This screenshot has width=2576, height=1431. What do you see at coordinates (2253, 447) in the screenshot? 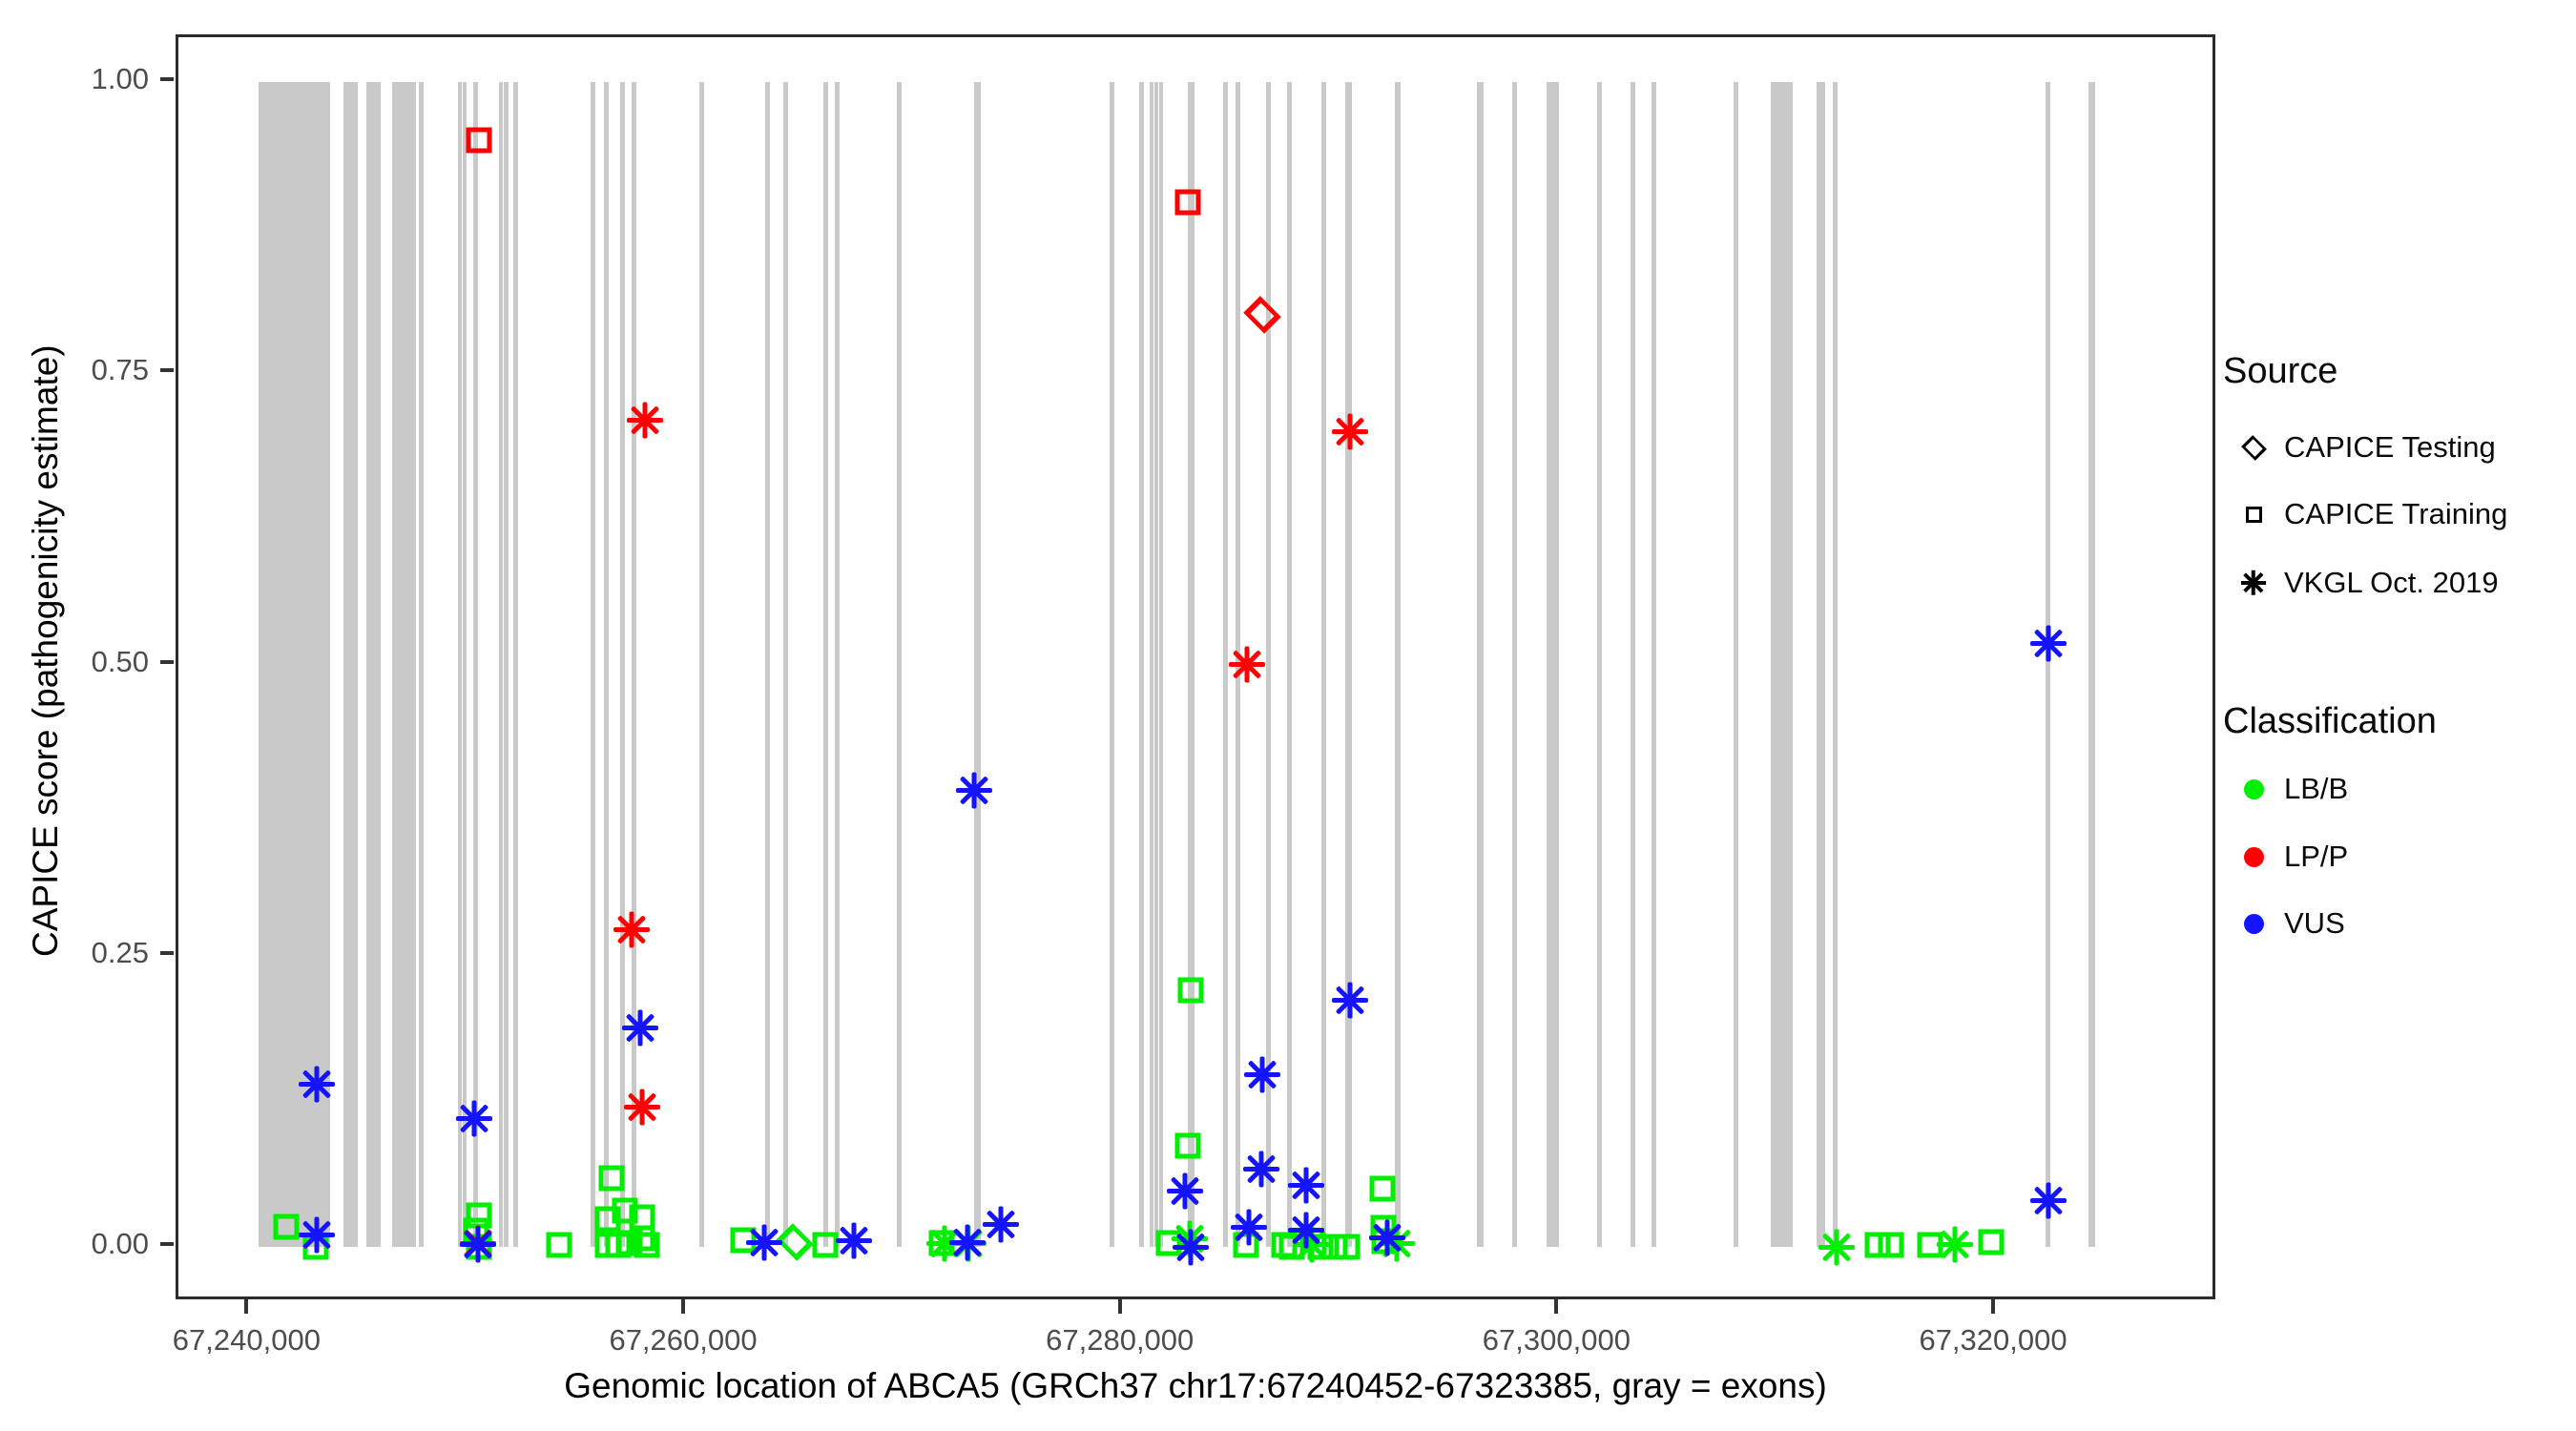
I see `diamond-icon` at bounding box center [2253, 447].